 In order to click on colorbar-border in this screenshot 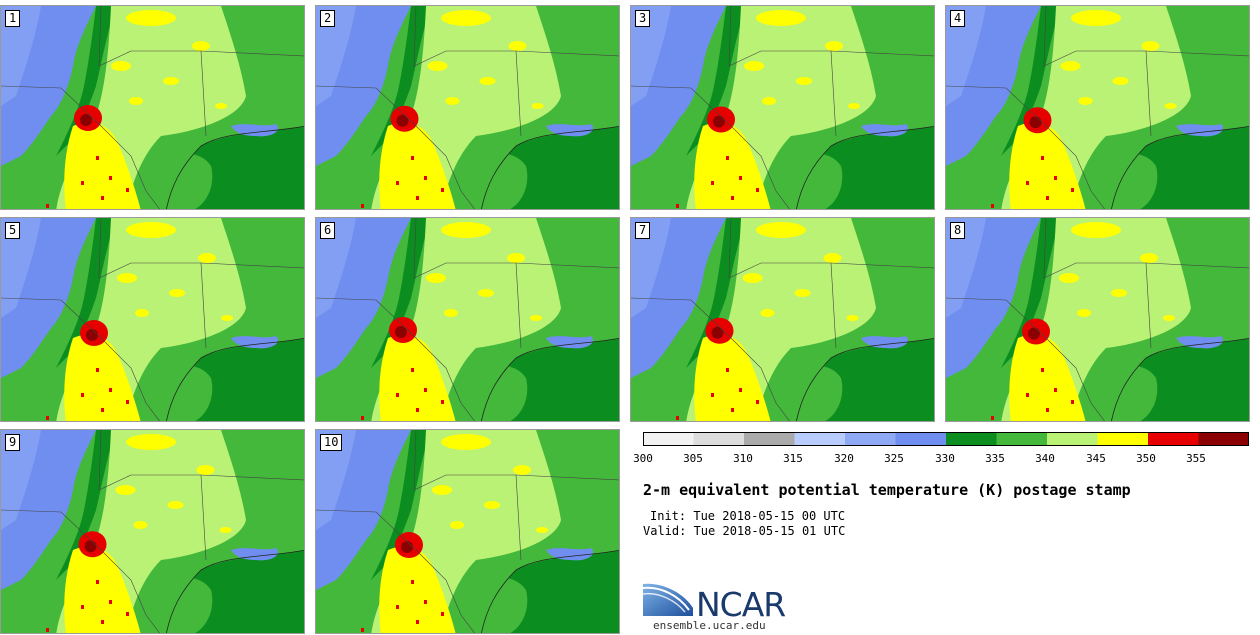, I will do `click(946, 439)`.